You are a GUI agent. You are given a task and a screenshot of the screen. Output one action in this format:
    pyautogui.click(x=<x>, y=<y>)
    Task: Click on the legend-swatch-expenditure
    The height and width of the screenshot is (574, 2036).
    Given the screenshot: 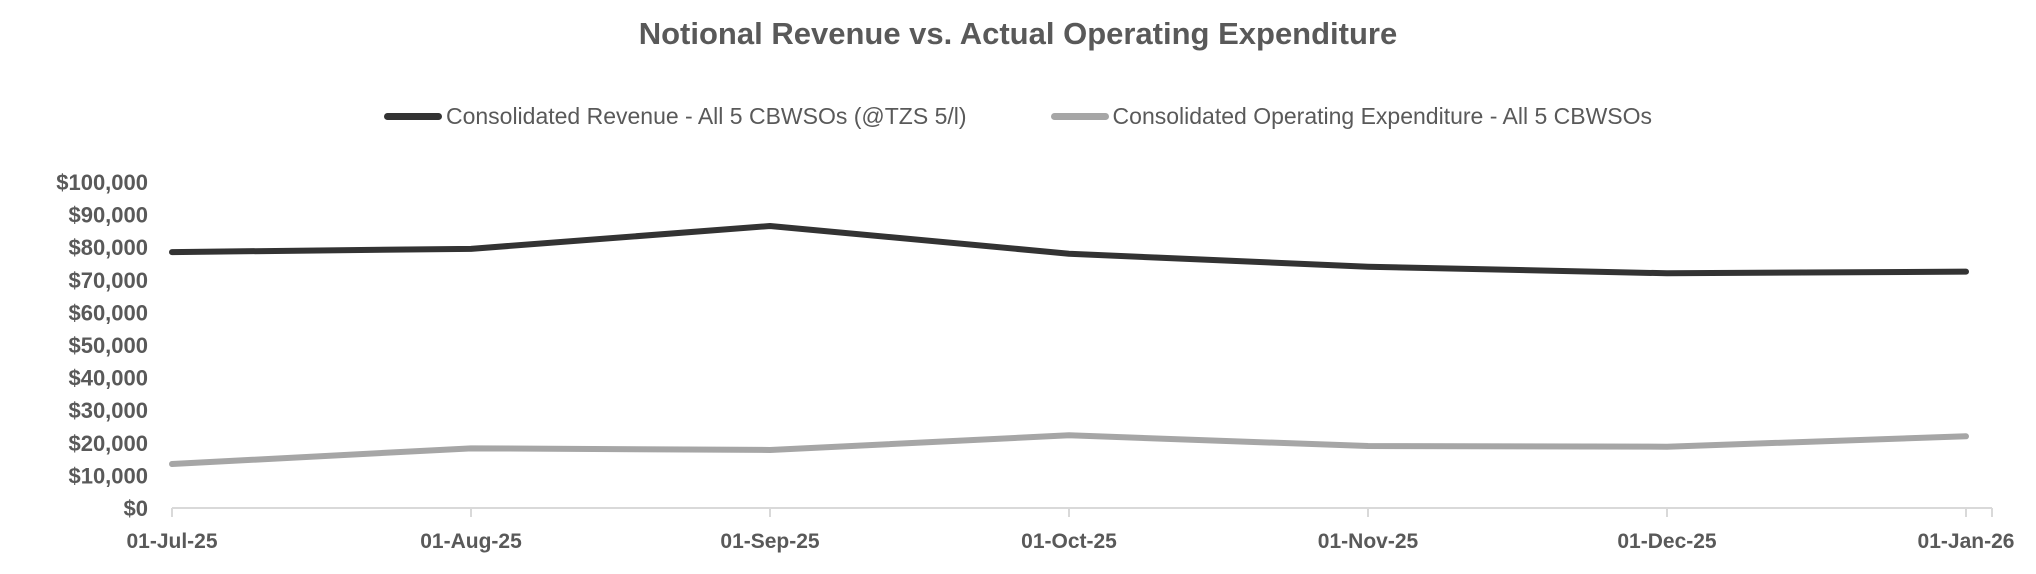 What is the action you would take?
    pyautogui.click(x=1079, y=116)
    